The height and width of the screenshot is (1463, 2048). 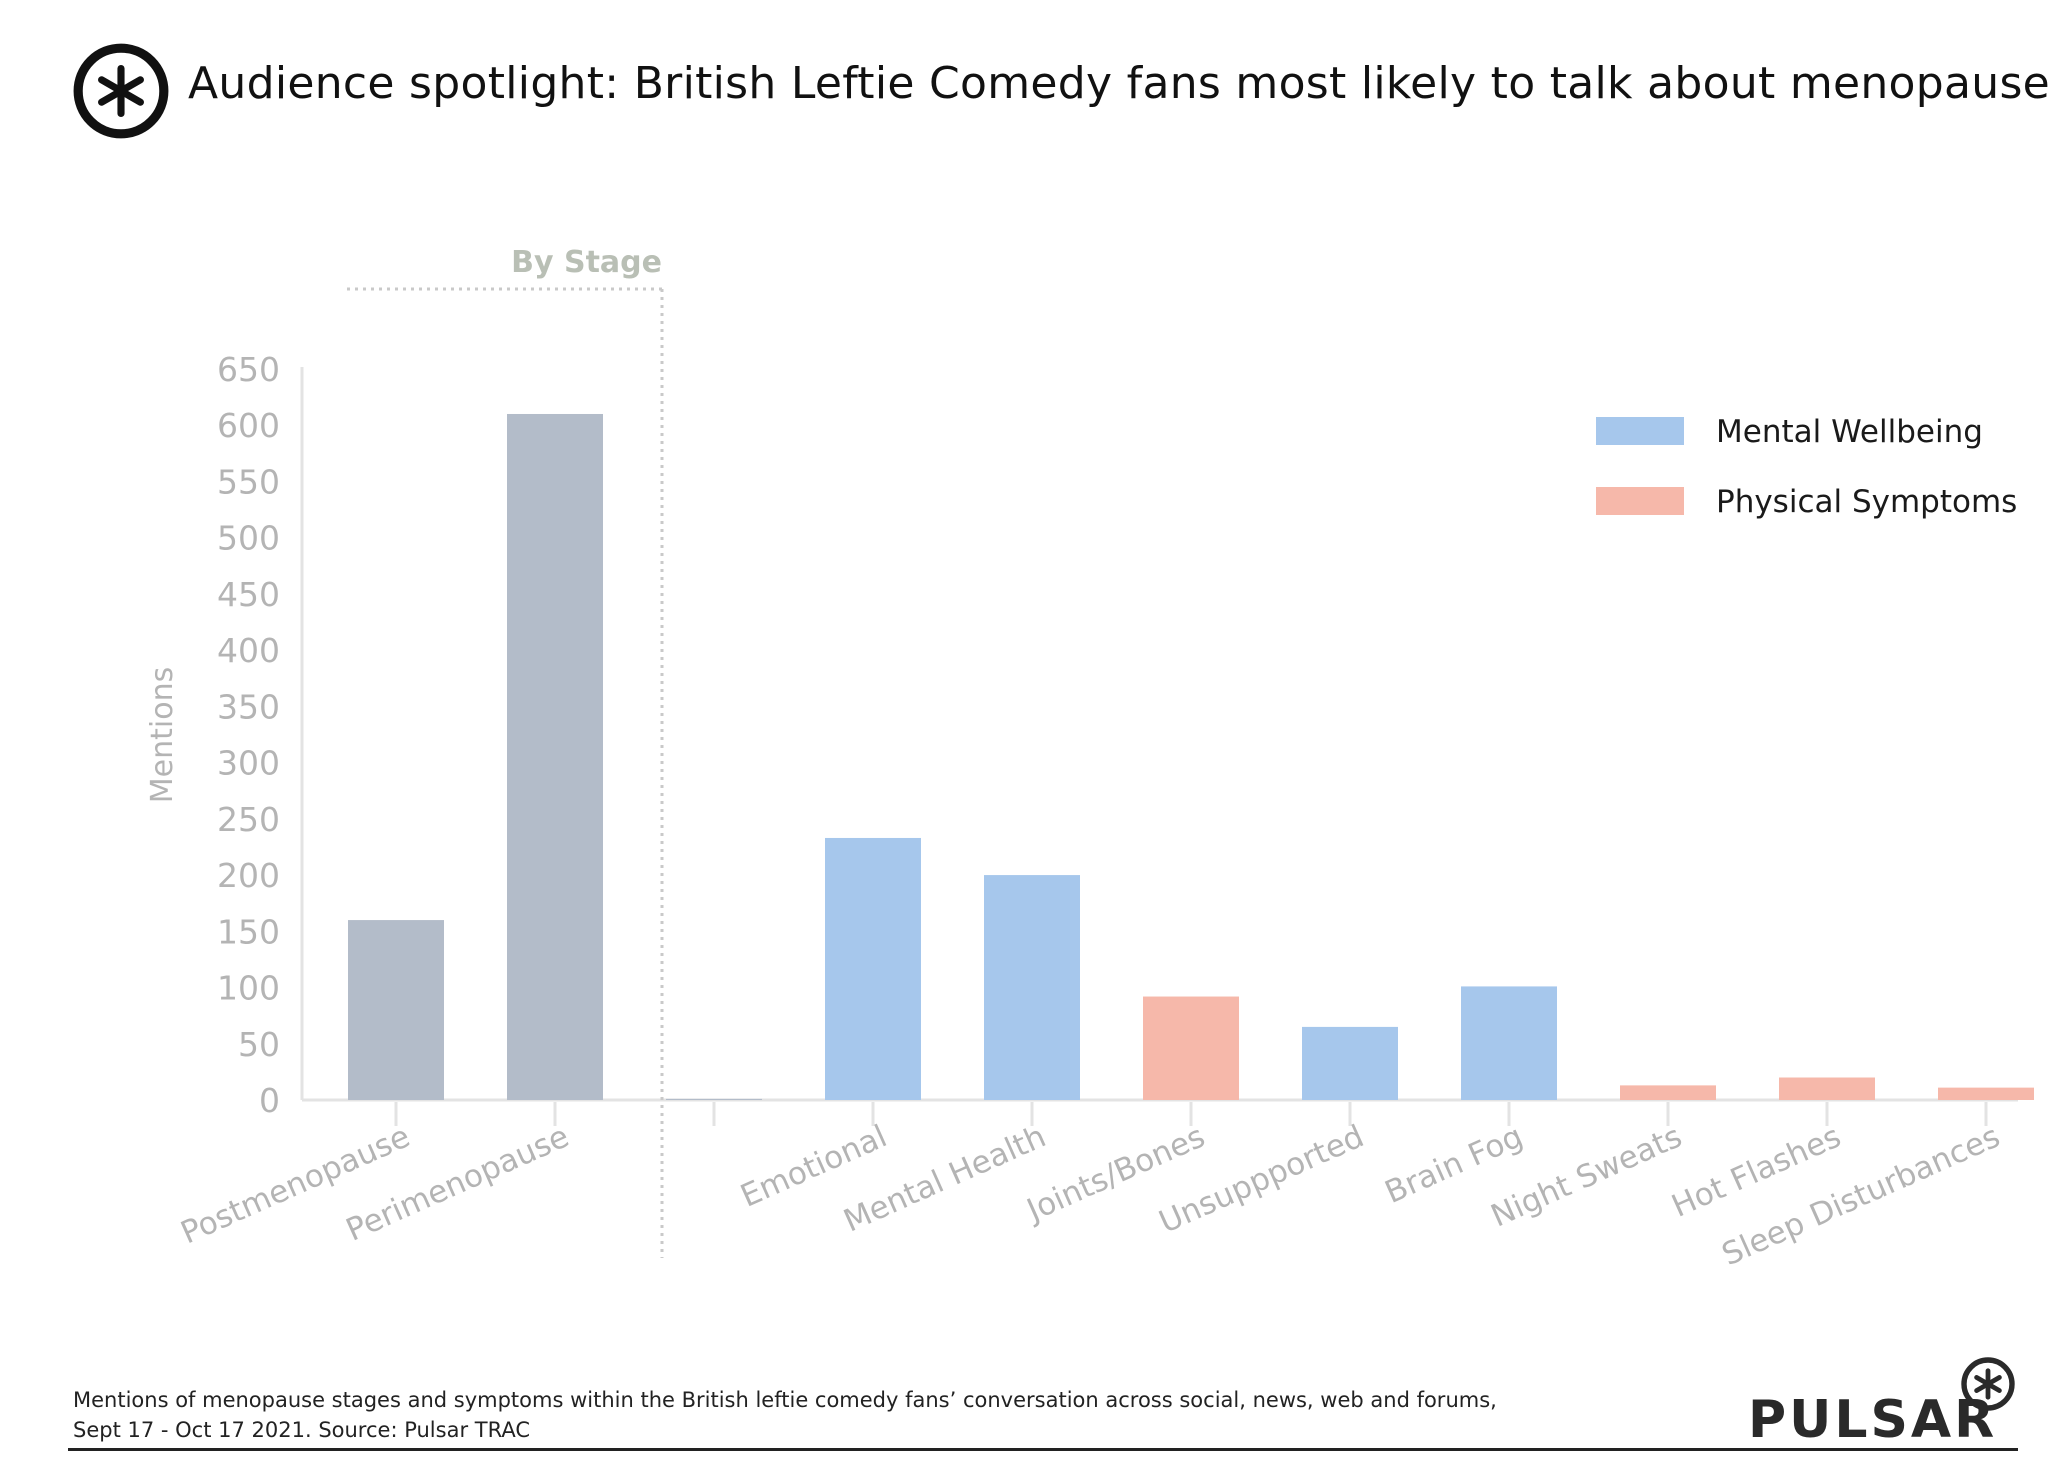 I want to click on x-tick-label: Sleep Disturbances, so click(x=1861, y=1195).